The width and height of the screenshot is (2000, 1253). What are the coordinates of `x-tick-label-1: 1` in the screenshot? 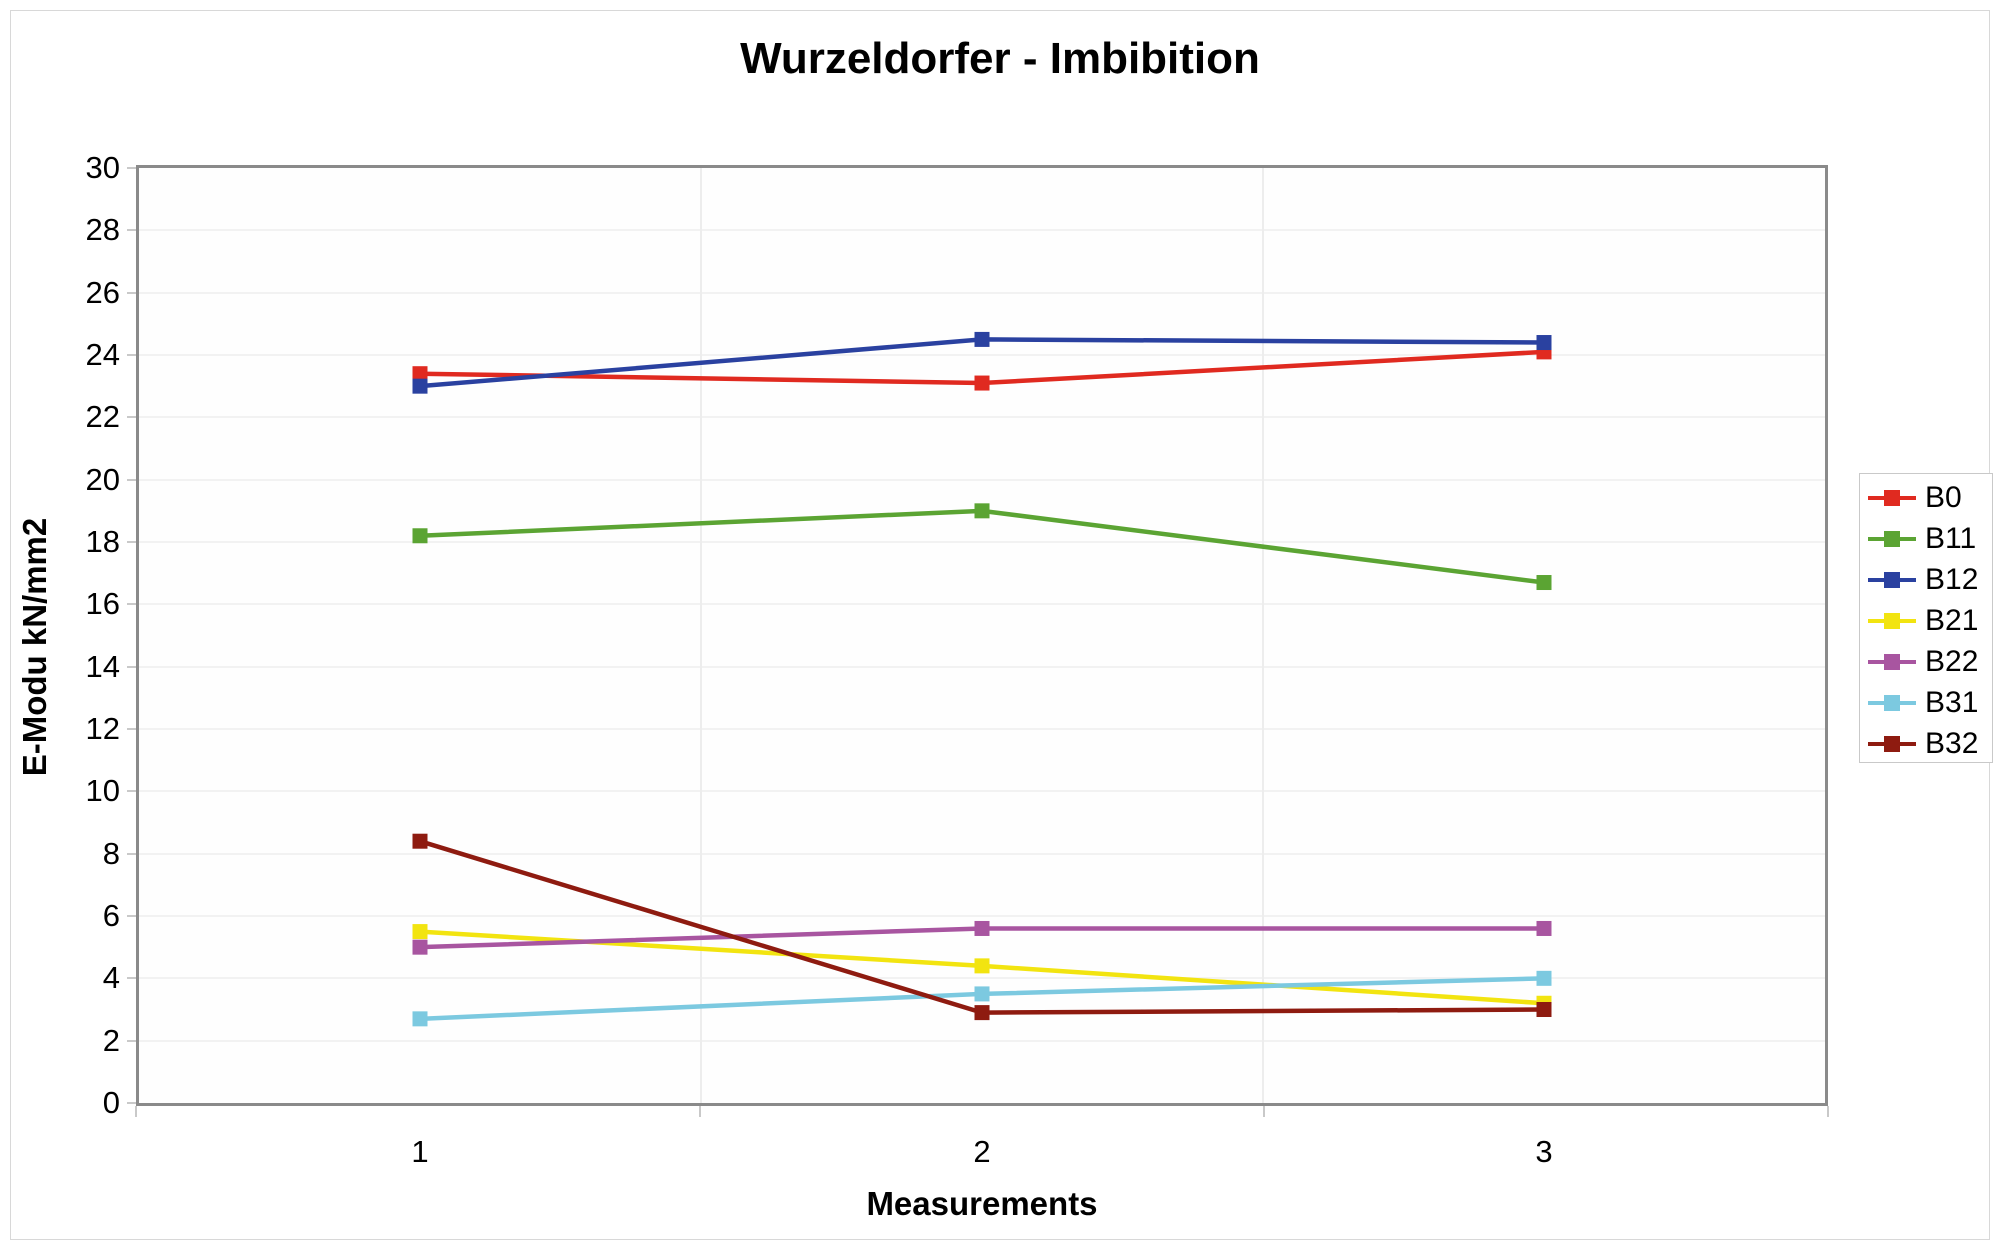 It's located at (420, 1151).